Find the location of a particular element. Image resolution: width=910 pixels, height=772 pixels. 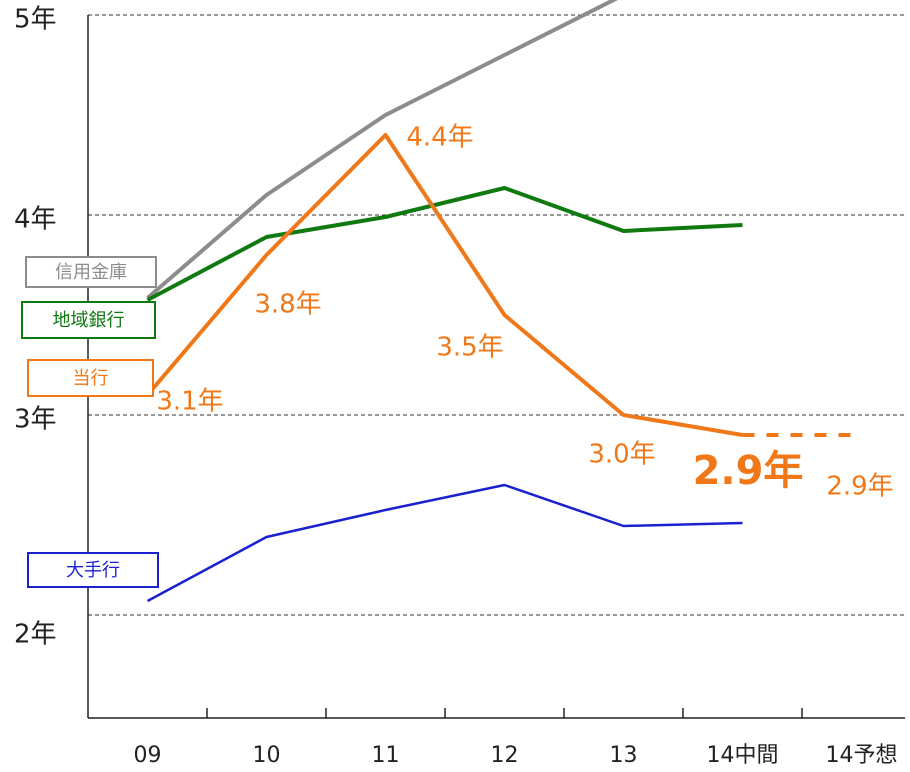

y-tick-label: 5年 is located at coordinates (35, 20).